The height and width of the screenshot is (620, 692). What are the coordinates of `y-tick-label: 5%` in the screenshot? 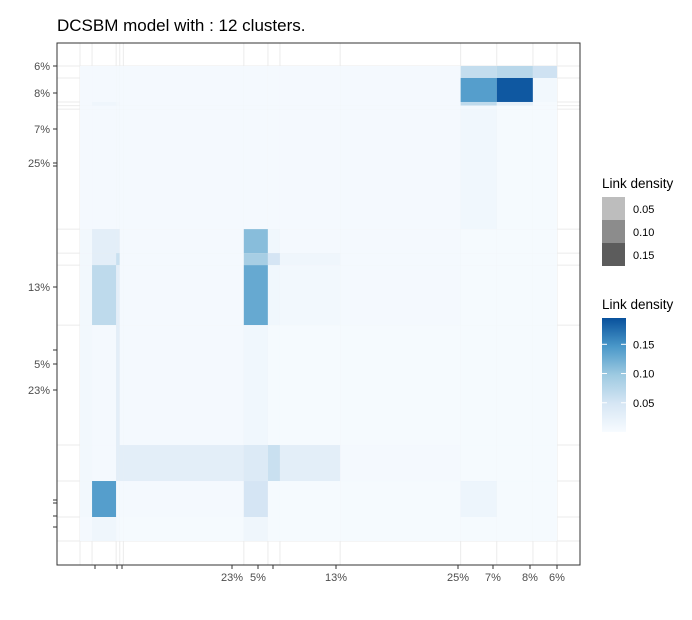 It's located at (42, 365).